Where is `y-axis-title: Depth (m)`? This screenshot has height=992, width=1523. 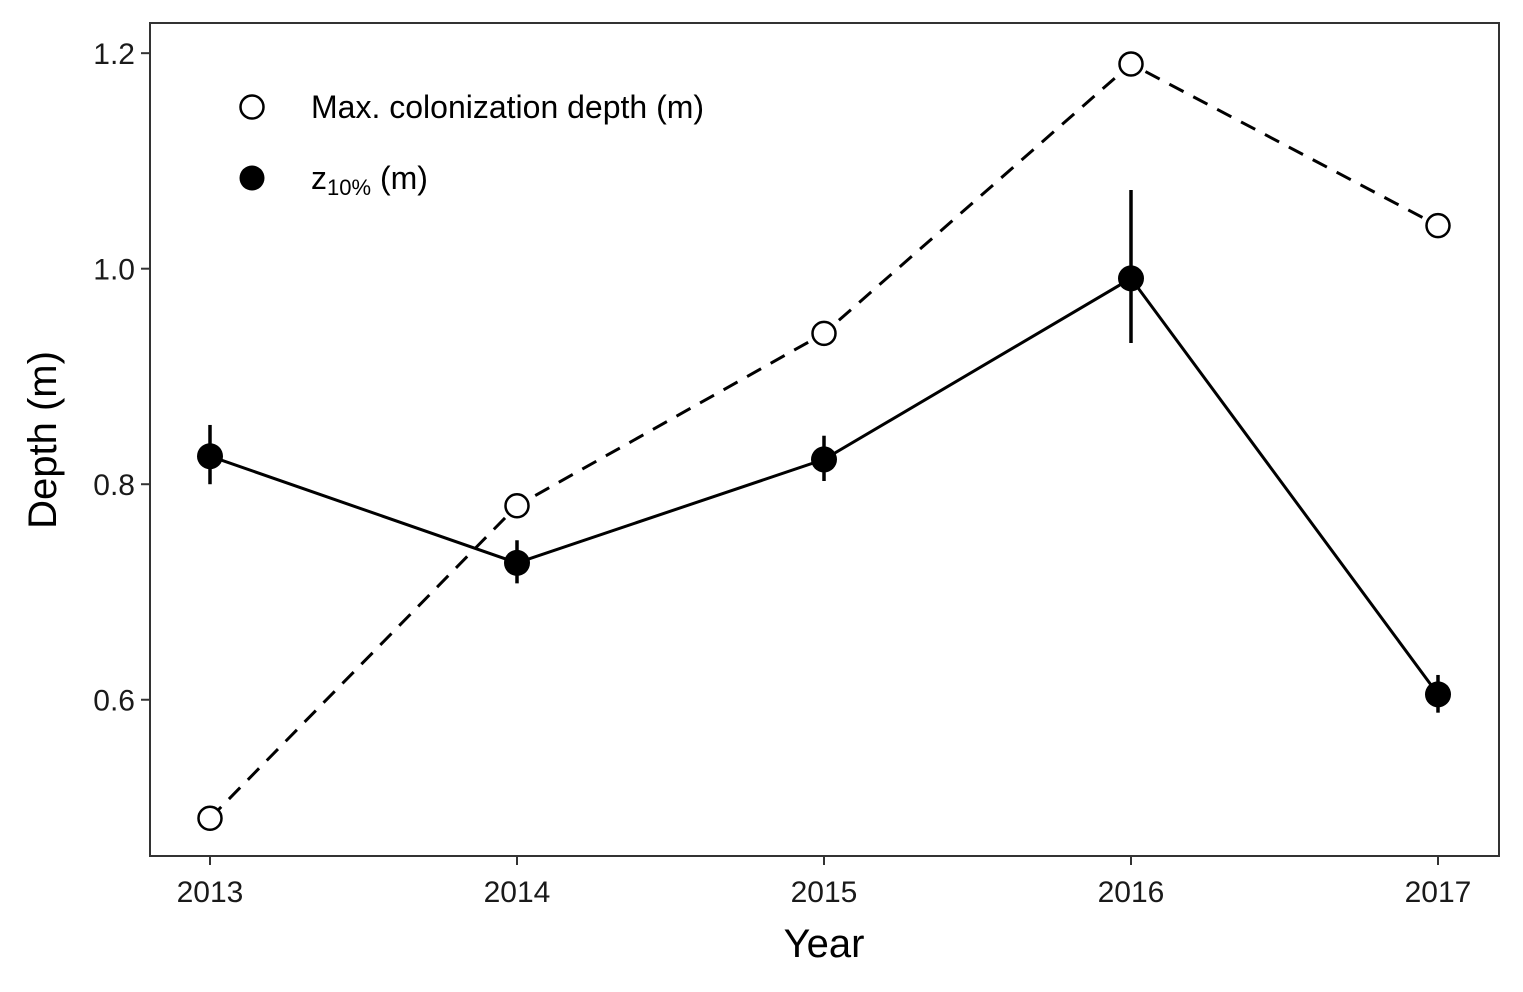 y-axis-title: Depth (m) is located at coordinates (43, 440).